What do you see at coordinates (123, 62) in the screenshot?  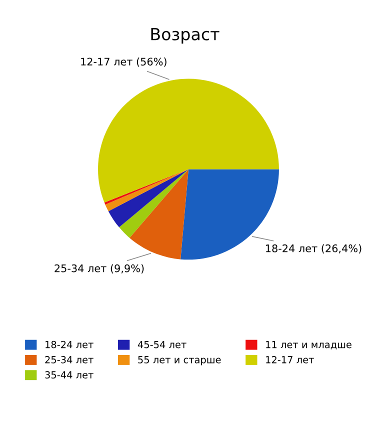 I see `data-label: 12-17 лет (56%)` at bounding box center [123, 62].